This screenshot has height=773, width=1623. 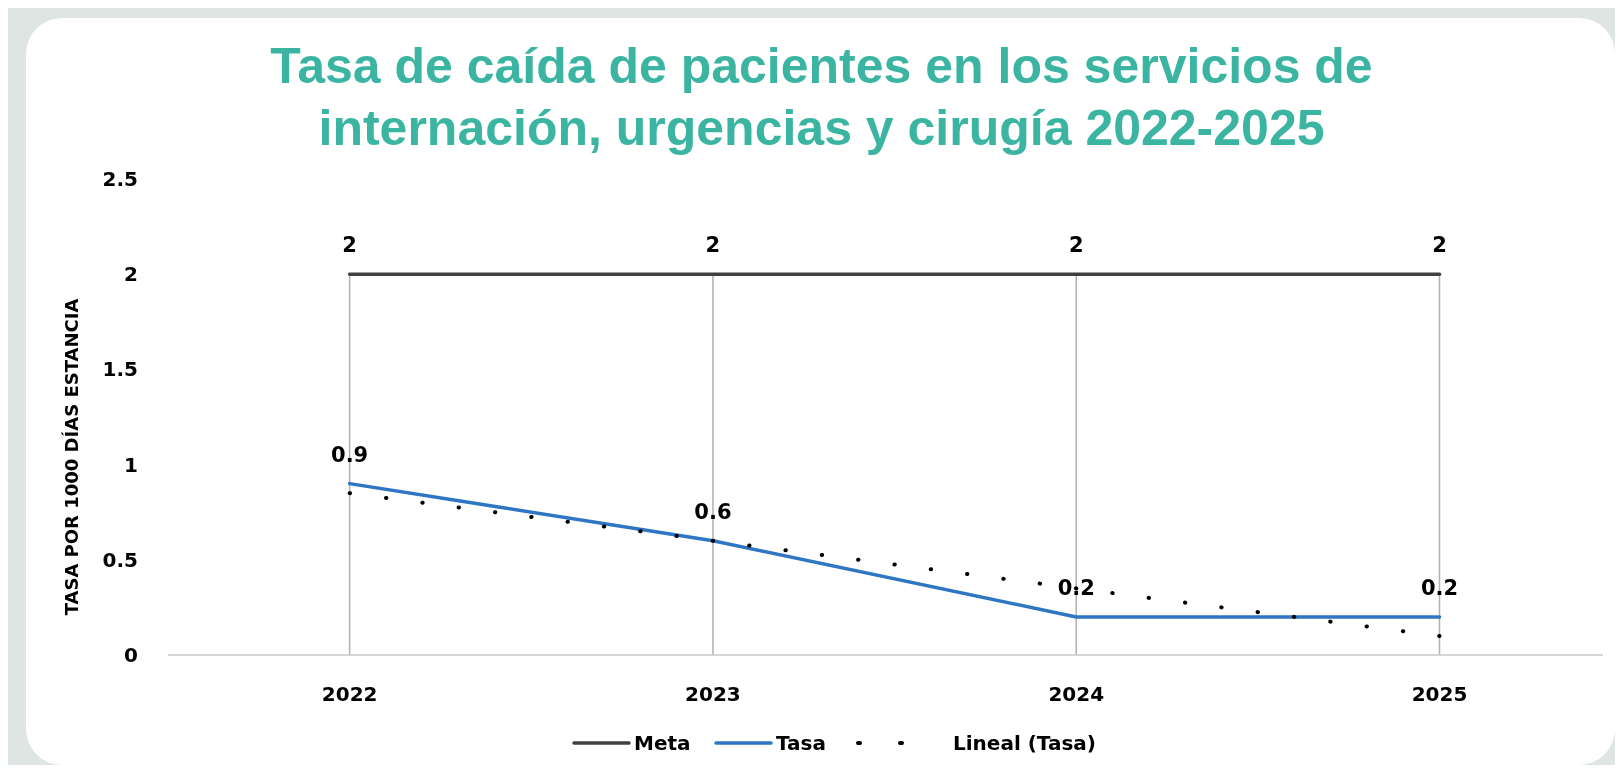 What do you see at coordinates (120, 559) in the screenshot?
I see `y-tick-label: 0.5` at bounding box center [120, 559].